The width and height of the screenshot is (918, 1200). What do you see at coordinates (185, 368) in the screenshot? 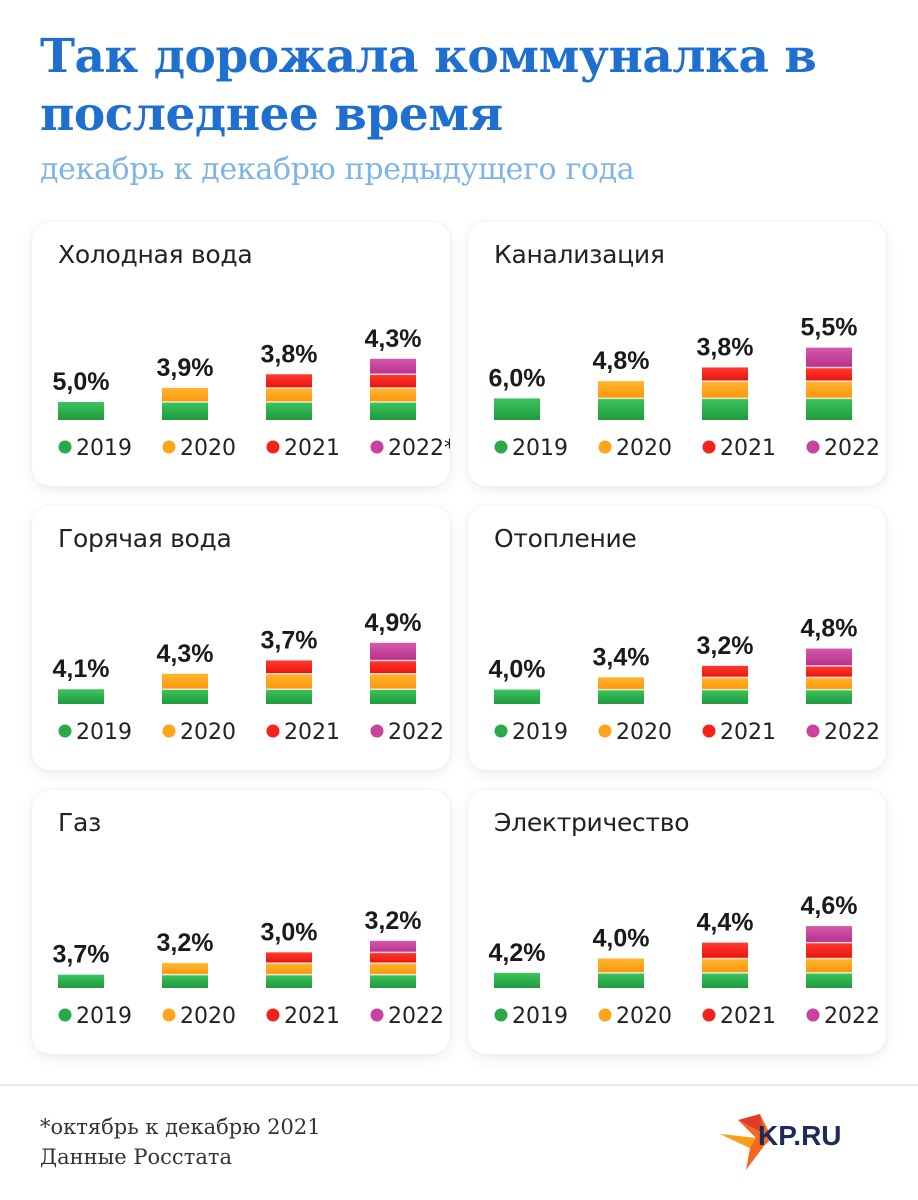
I see `bar-value-label: 3,9%` at bounding box center [185, 368].